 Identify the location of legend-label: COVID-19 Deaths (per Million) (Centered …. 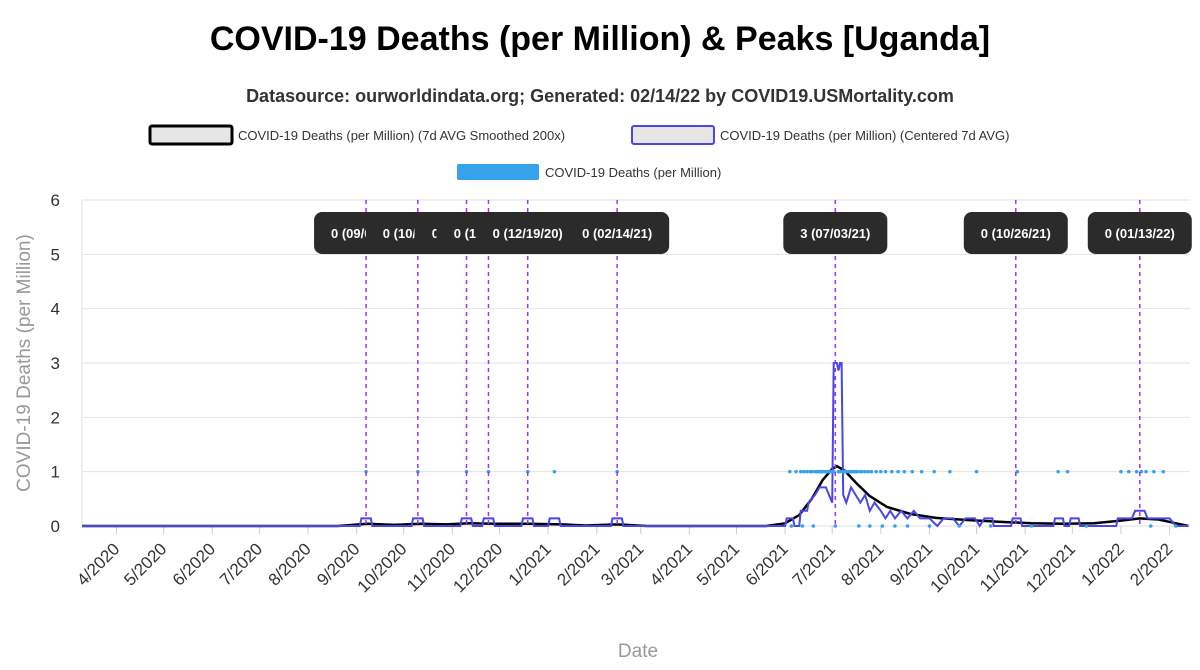
(864, 135).